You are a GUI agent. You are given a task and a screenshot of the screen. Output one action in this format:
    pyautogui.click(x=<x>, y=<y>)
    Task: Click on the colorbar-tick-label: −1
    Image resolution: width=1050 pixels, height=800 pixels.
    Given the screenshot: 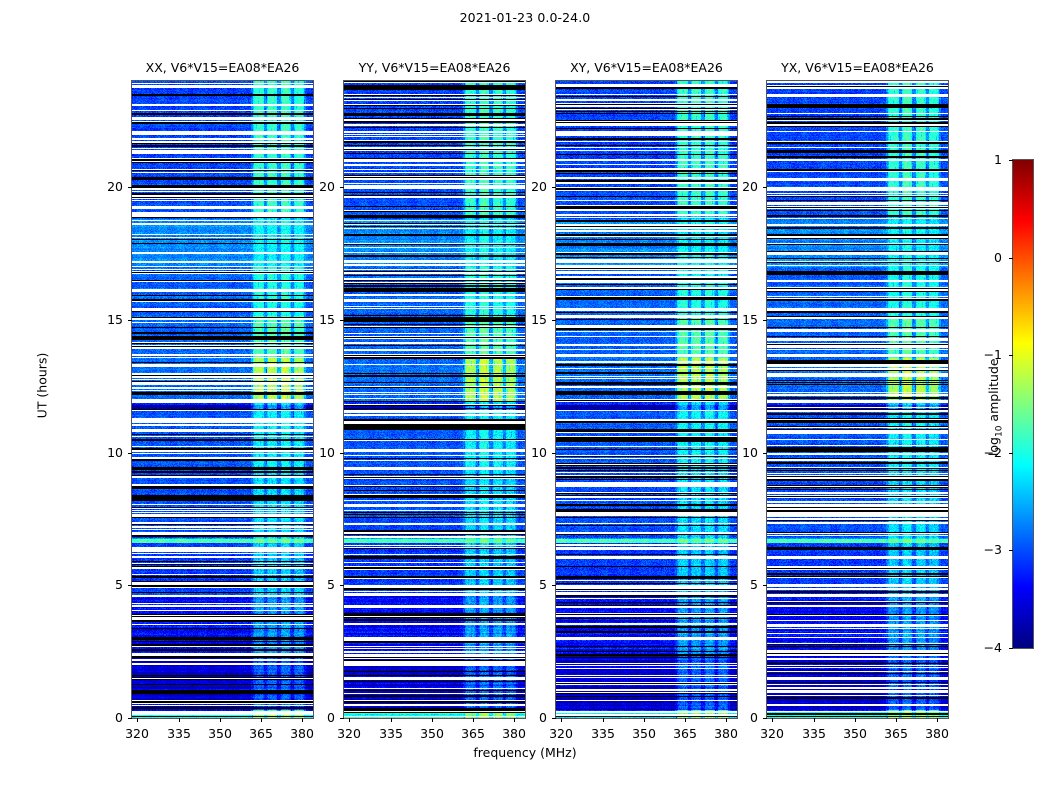 What is the action you would take?
    pyautogui.click(x=992, y=354)
    